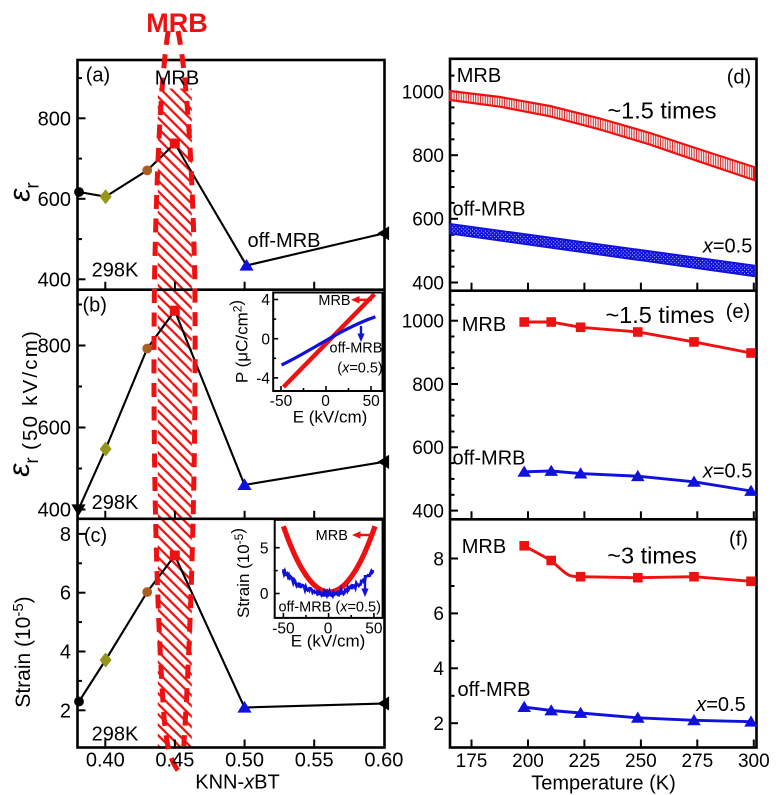  I want to click on svg-text: 300, so click(754, 761).